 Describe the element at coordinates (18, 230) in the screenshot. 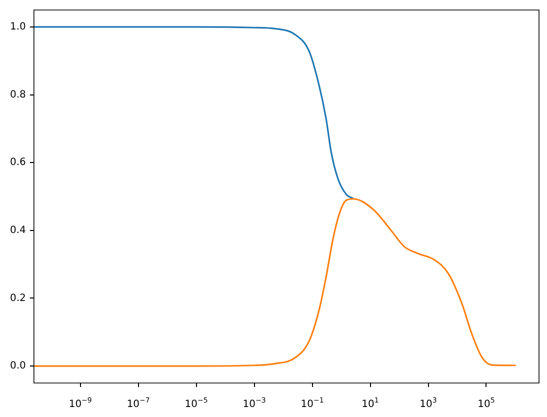

I see `y-tick-label: 0.4` at that location.